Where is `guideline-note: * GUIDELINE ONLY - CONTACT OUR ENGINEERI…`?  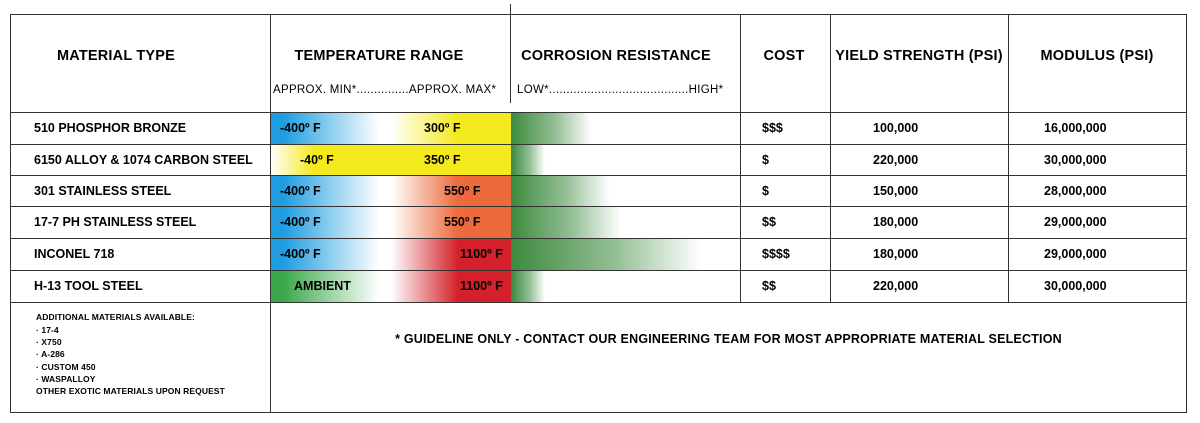
guideline-note: * GUIDELINE ONLY - CONTACT OUR ENGINEERI… is located at coordinates (728, 339).